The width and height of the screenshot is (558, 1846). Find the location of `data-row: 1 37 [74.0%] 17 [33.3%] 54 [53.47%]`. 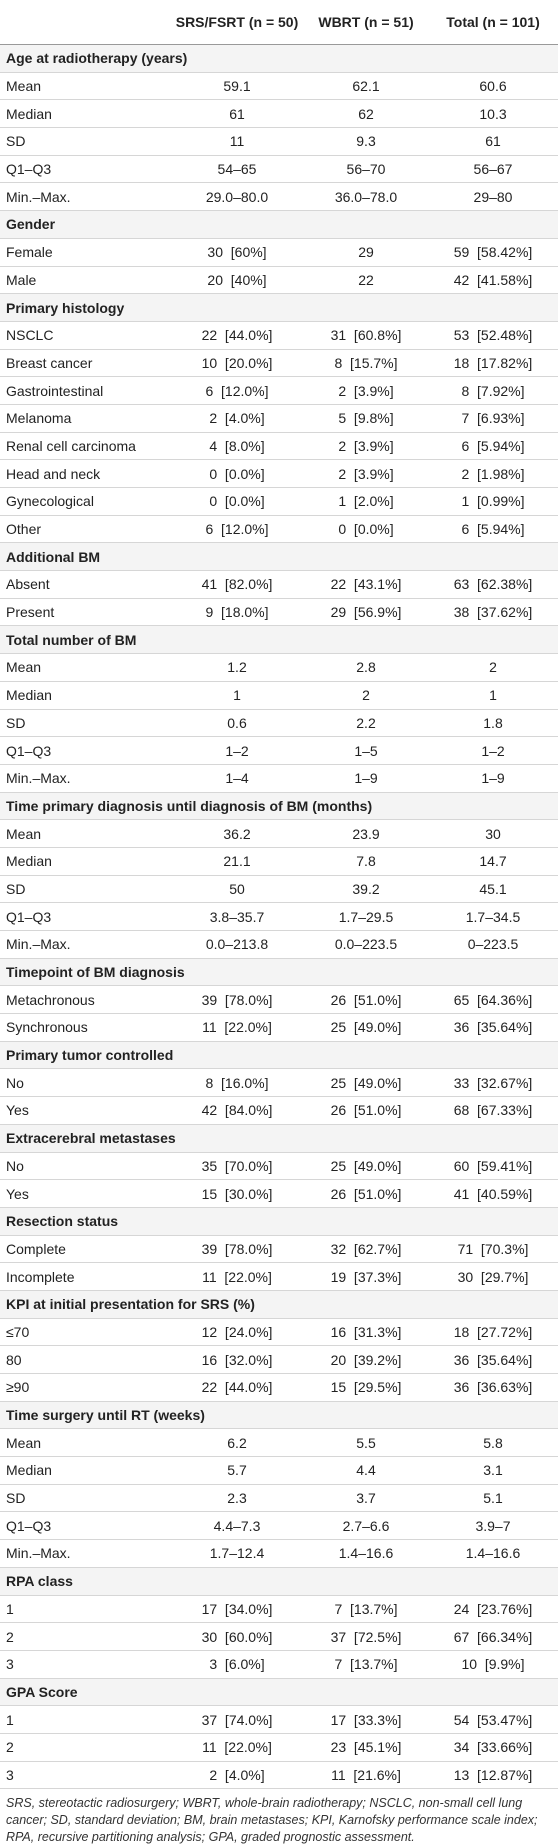

data-row: 1 37 [74.0%] 17 [33.3%] 54 [53.47%] is located at coordinates (279, 1719).